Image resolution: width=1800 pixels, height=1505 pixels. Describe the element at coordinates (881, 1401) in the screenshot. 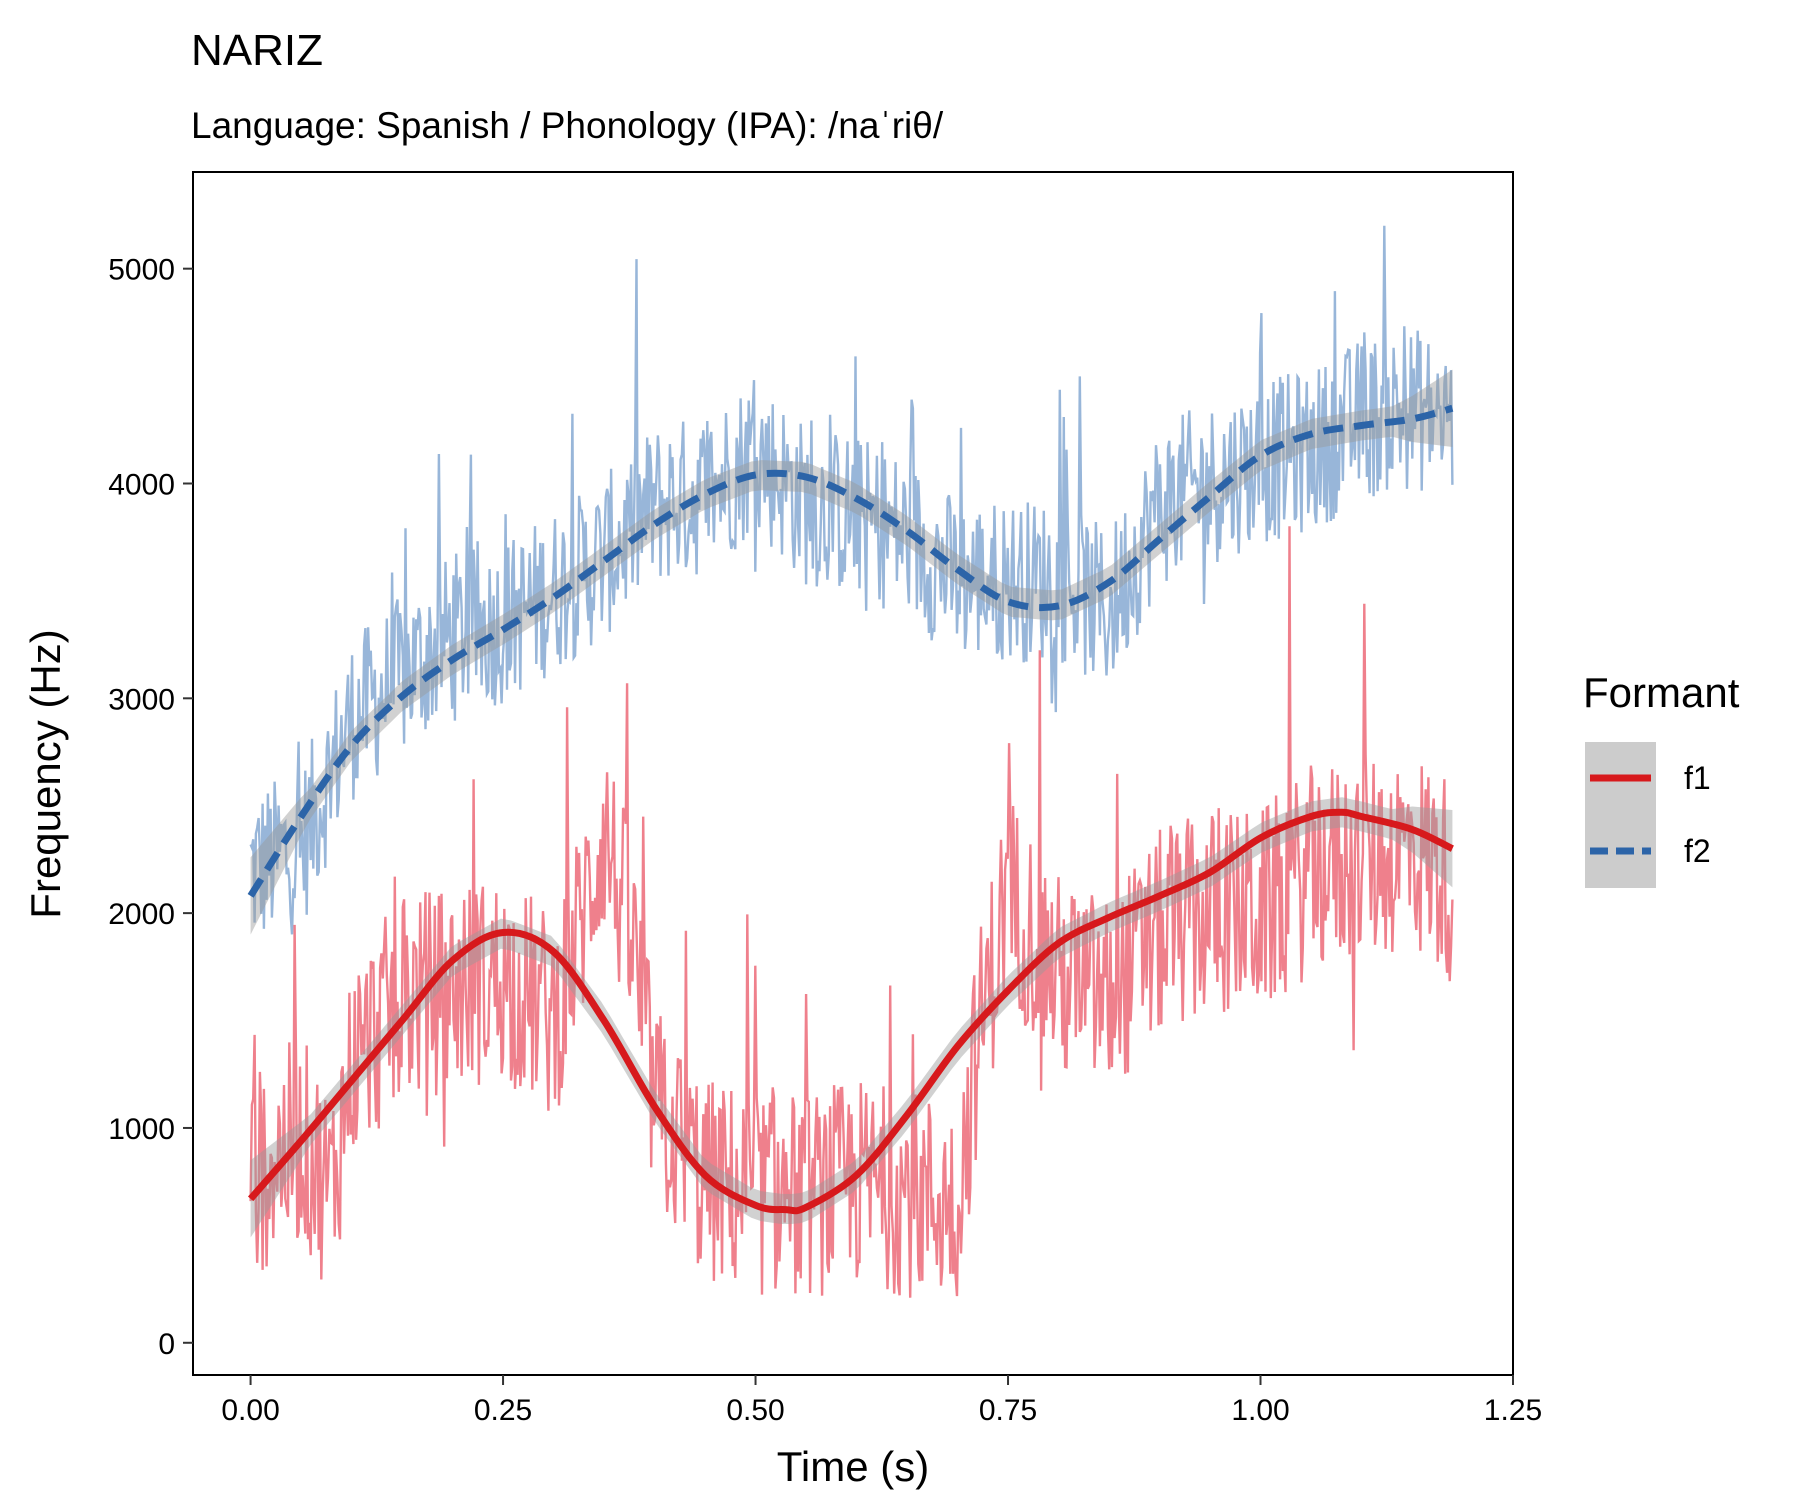

I see `x-axis: 0.00 0.25 0.50 0.75 1.00 1.25` at that location.